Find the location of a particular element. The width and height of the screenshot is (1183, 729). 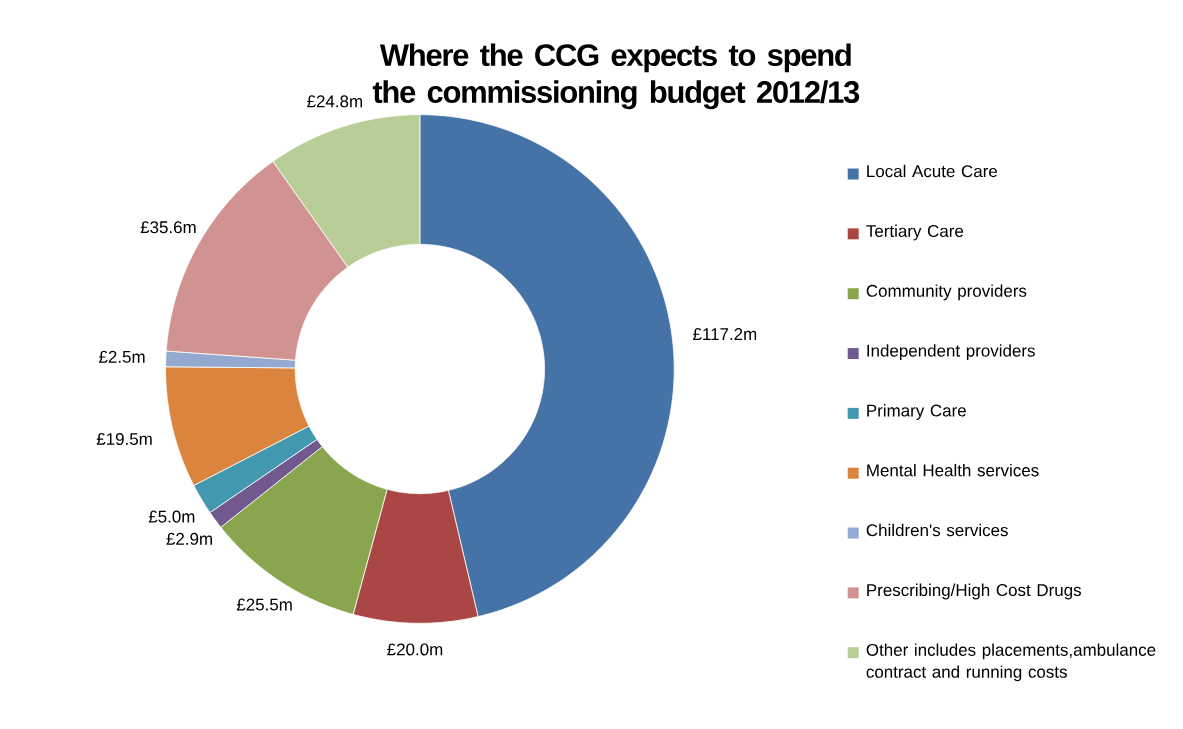

legend-label: Primary Care is located at coordinates (916, 412).